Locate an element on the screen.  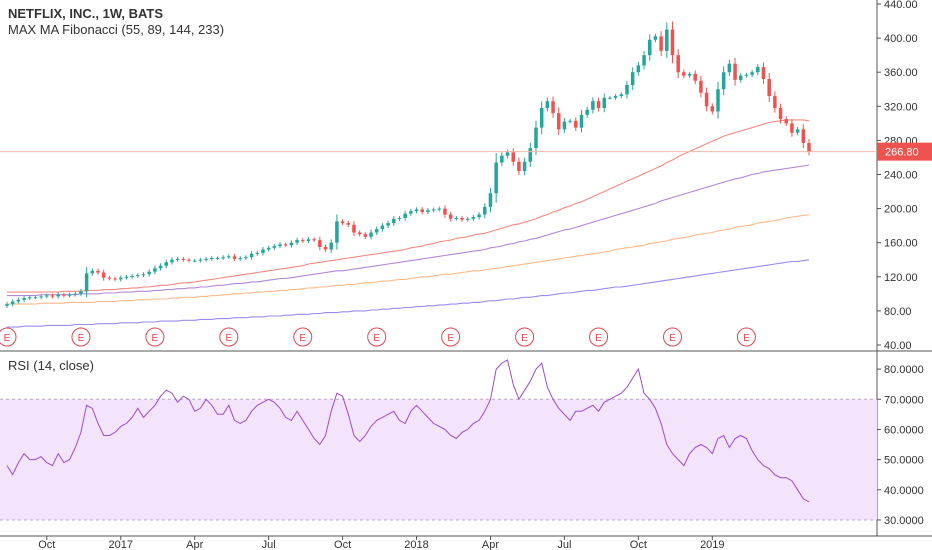
price-tick-label: 440.00 is located at coordinates (901, 5).